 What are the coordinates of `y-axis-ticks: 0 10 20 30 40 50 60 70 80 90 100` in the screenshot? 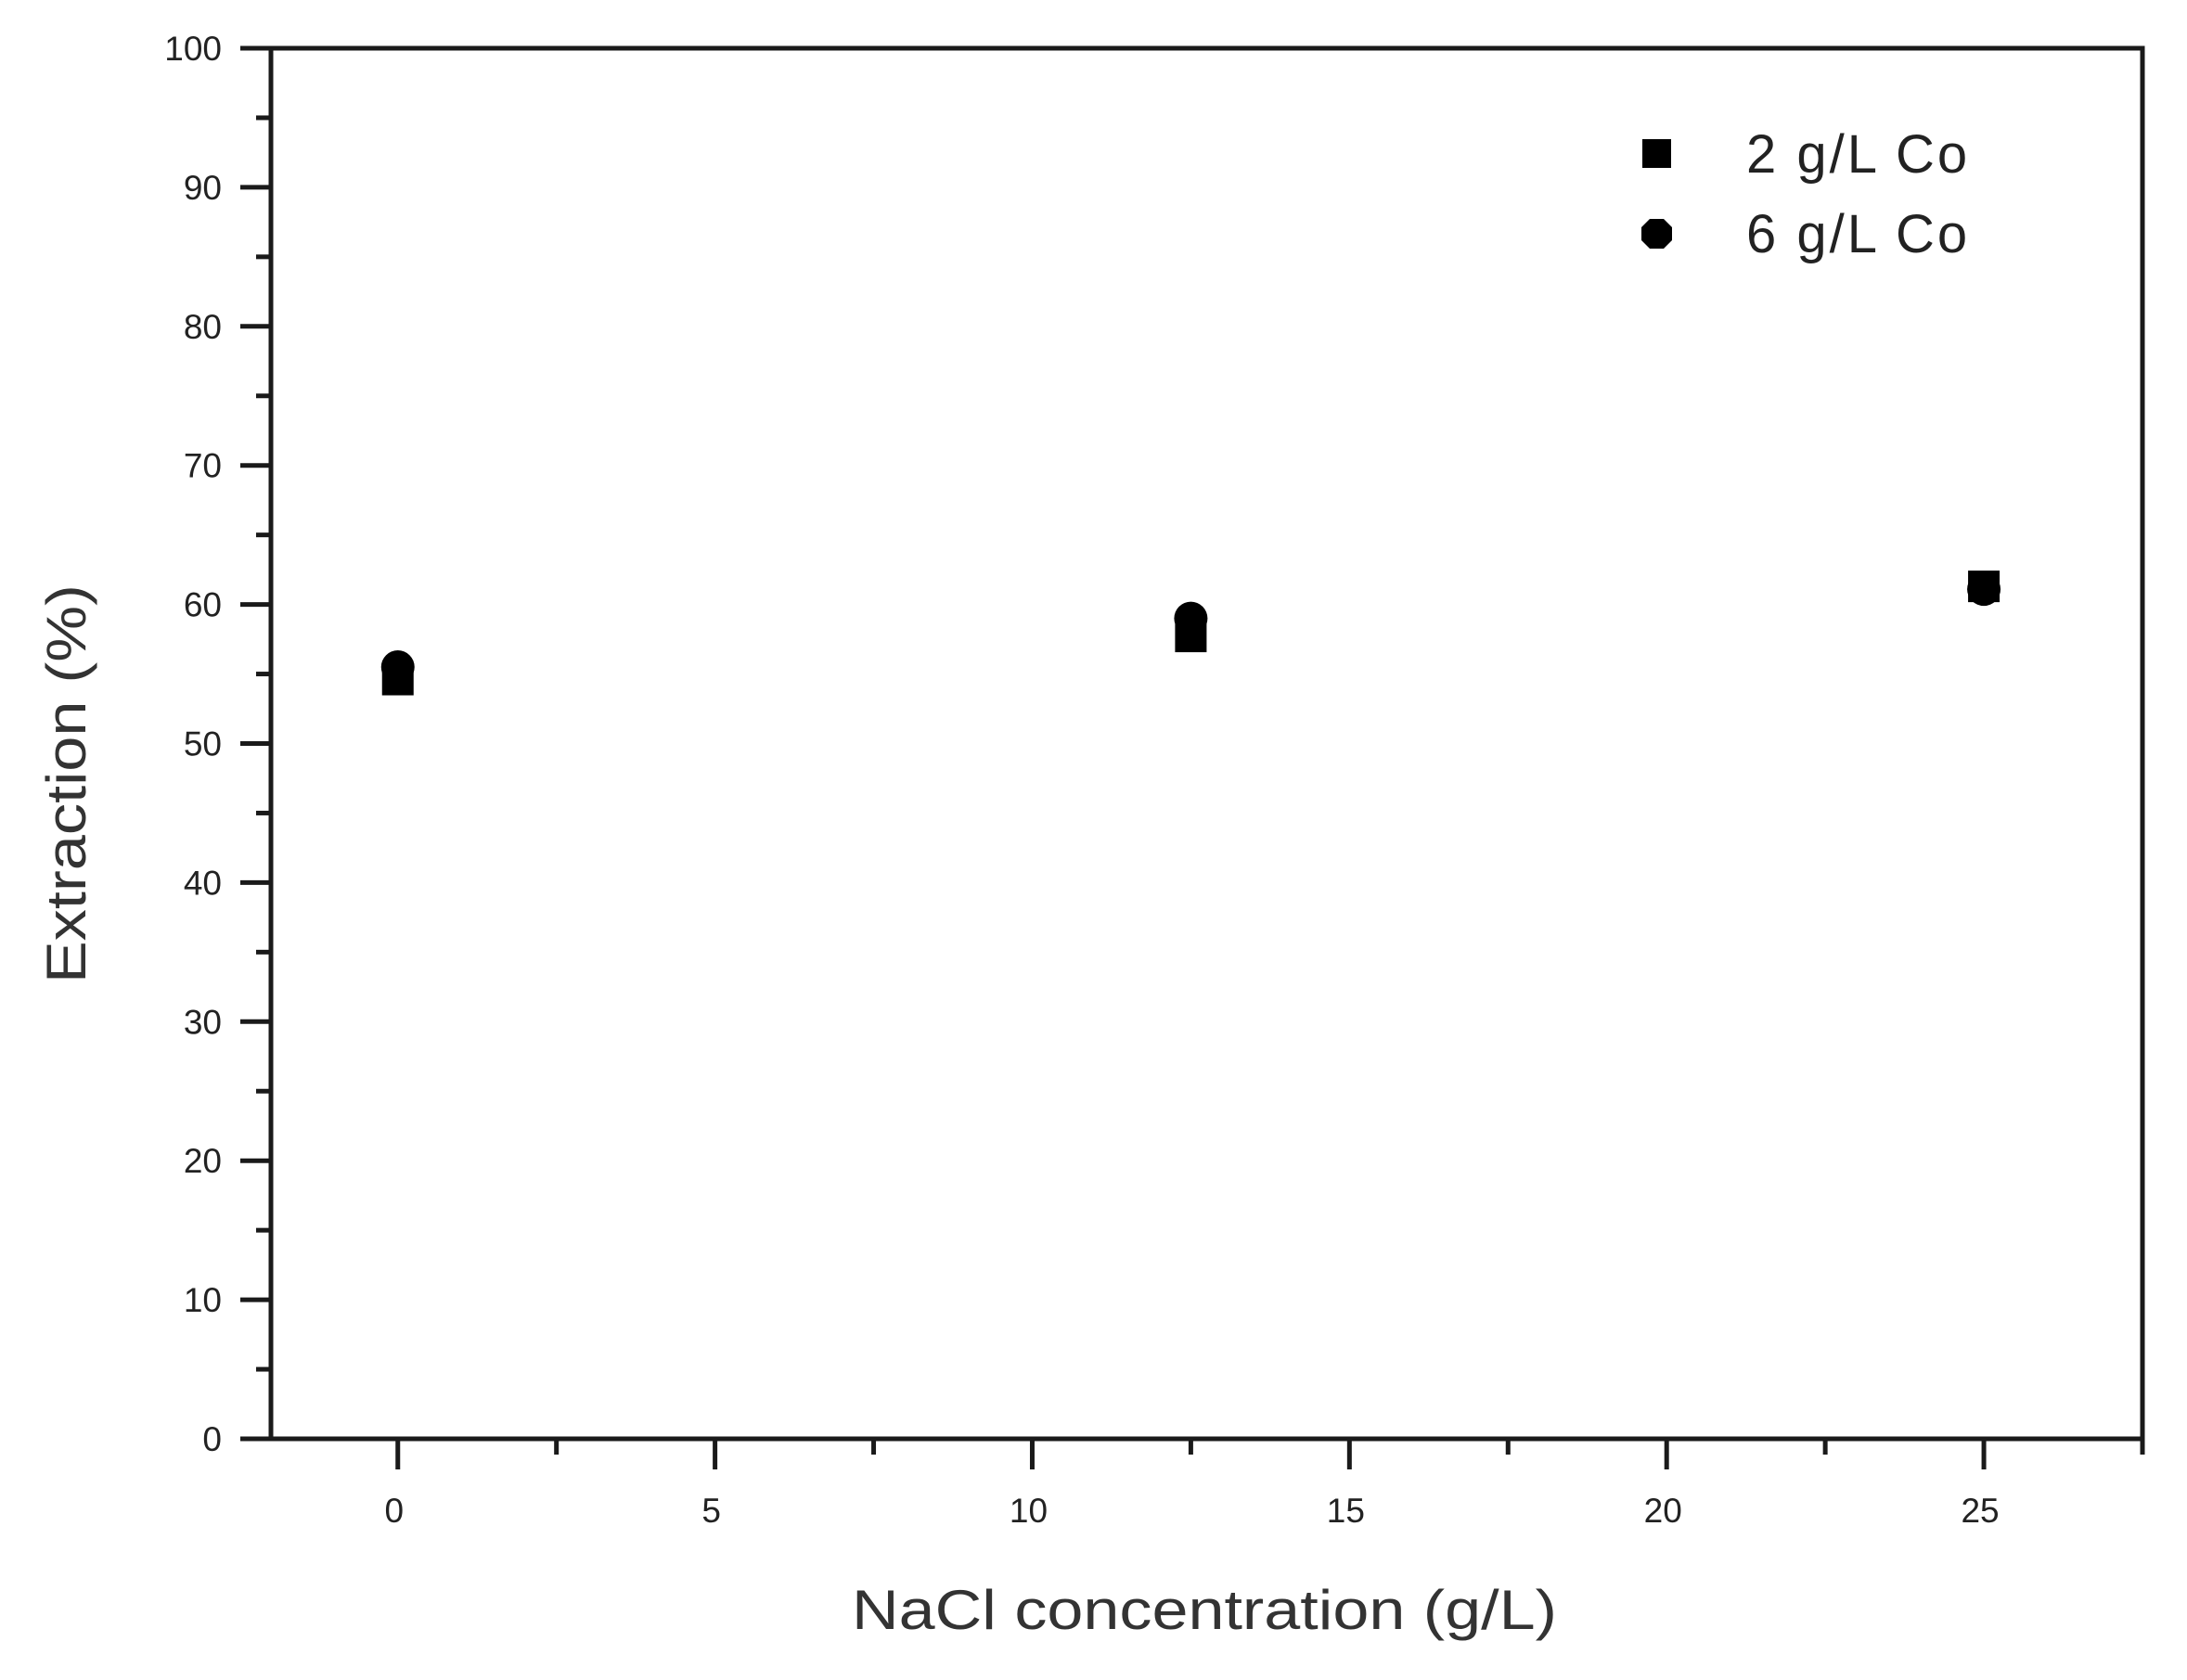 It's located at (217, 744).